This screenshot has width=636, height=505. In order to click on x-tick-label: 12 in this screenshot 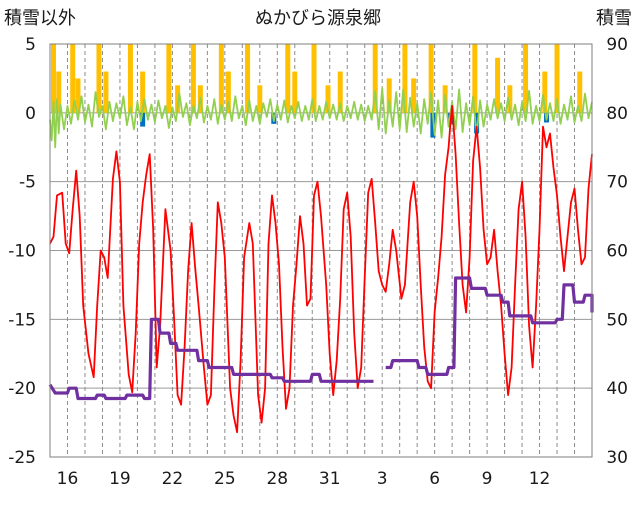, I will do `click(540, 479)`.